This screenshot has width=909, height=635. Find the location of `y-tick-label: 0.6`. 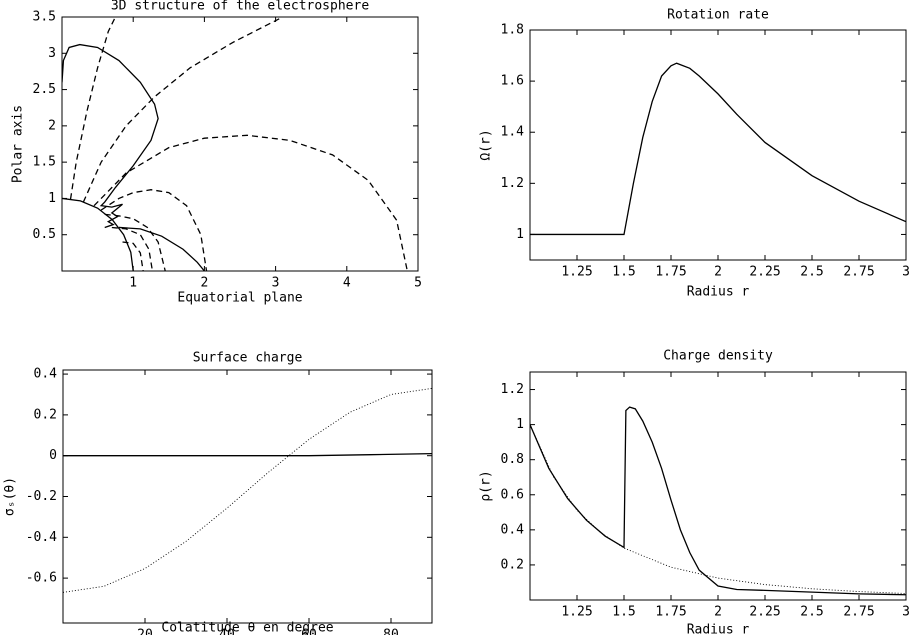

y-tick-label: 0.6 is located at coordinates (512, 494).